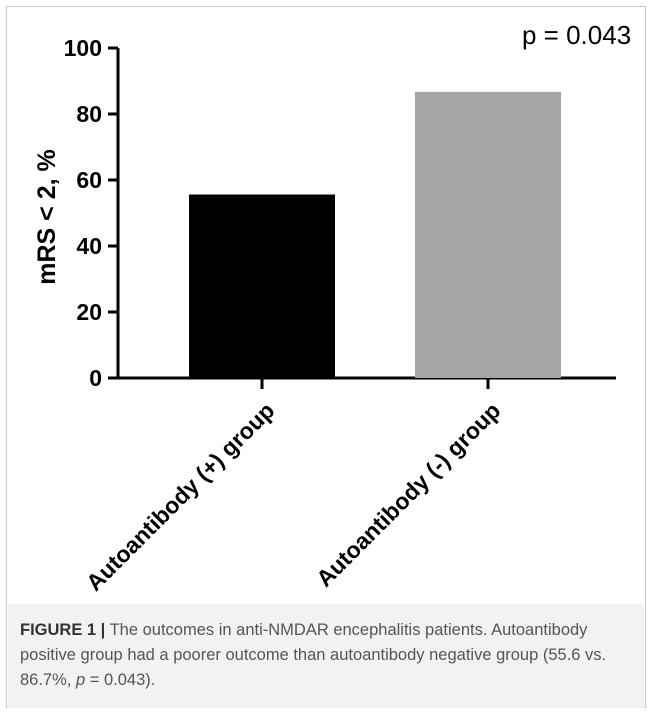  What do you see at coordinates (47, 216) in the screenshot?
I see `y-axis-title: mRS < 2, %` at bounding box center [47, 216].